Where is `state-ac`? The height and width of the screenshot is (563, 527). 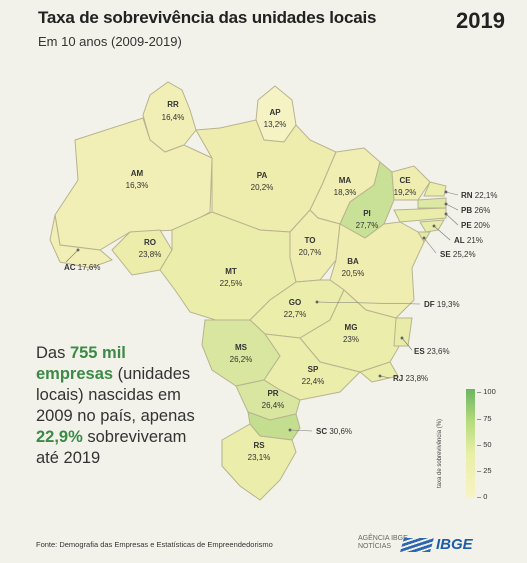 state-ac is located at coordinates (81, 241).